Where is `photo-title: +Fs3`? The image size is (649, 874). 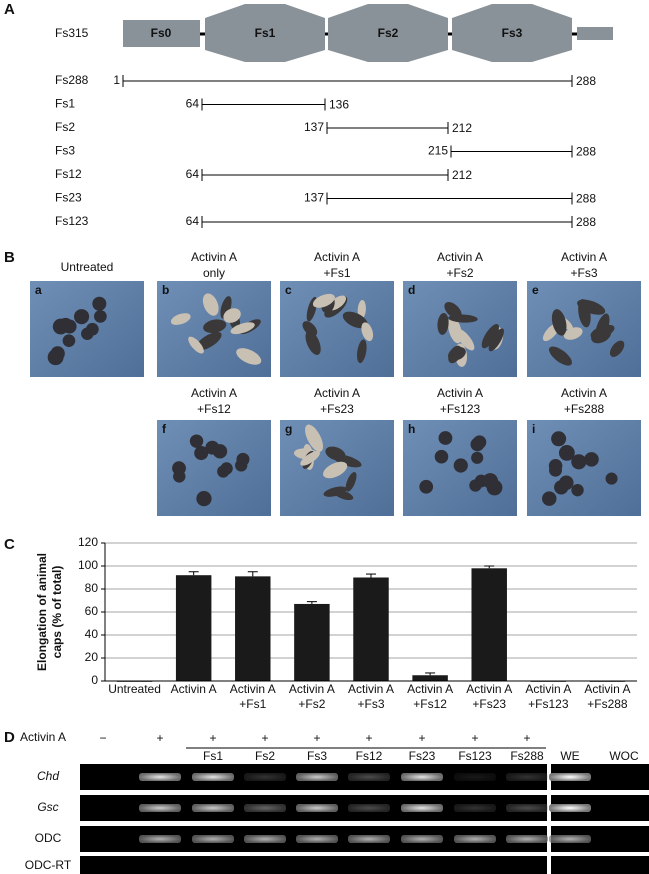 photo-title: +Fs3 is located at coordinates (583, 273).